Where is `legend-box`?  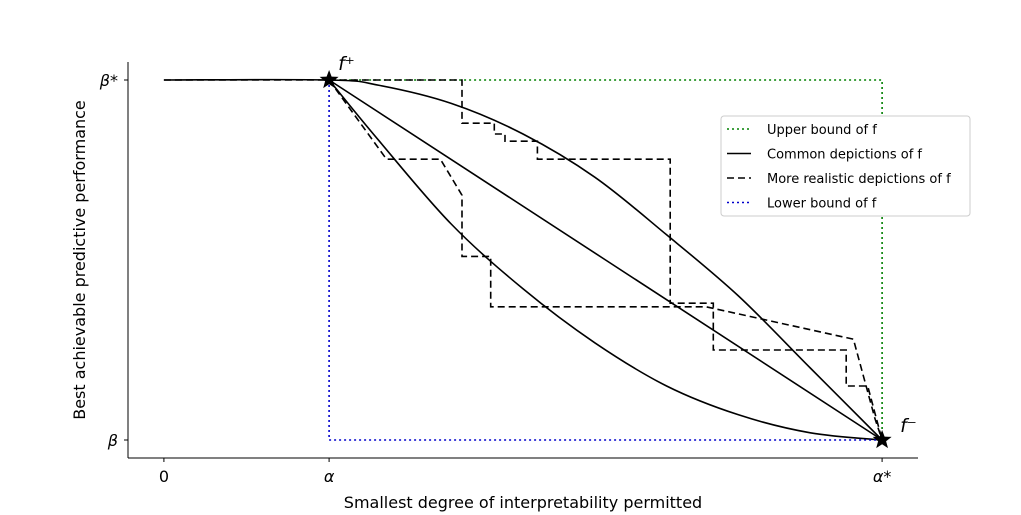 legend-box is located at coordinates (845, 166).